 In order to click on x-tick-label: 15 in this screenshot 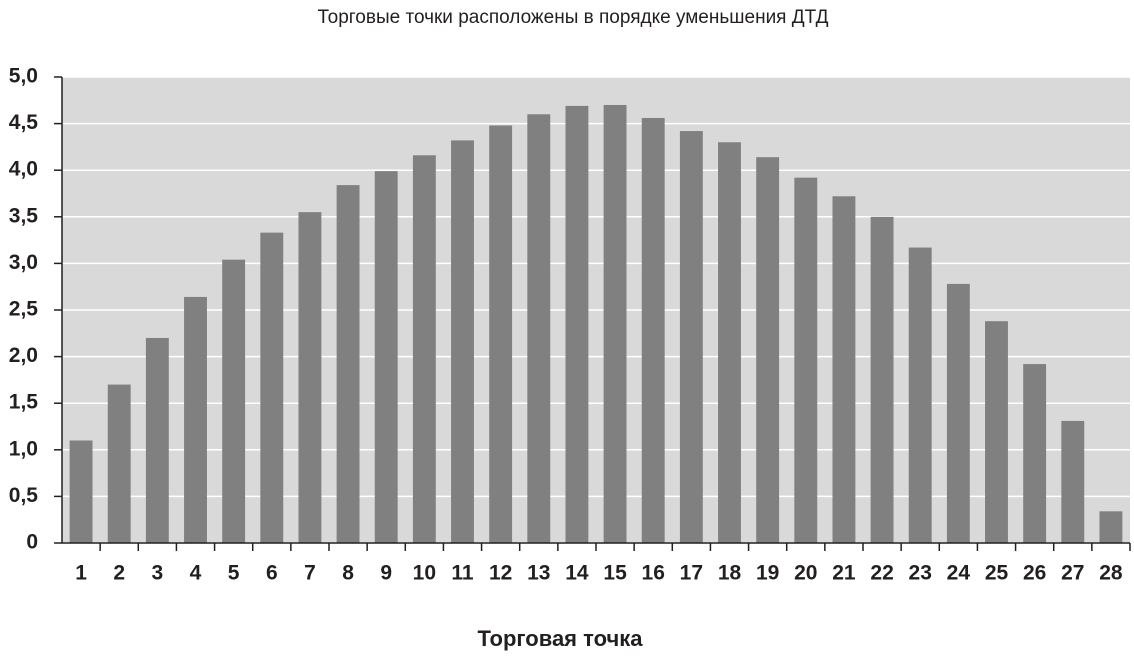, I will do `click(615, 573)`.